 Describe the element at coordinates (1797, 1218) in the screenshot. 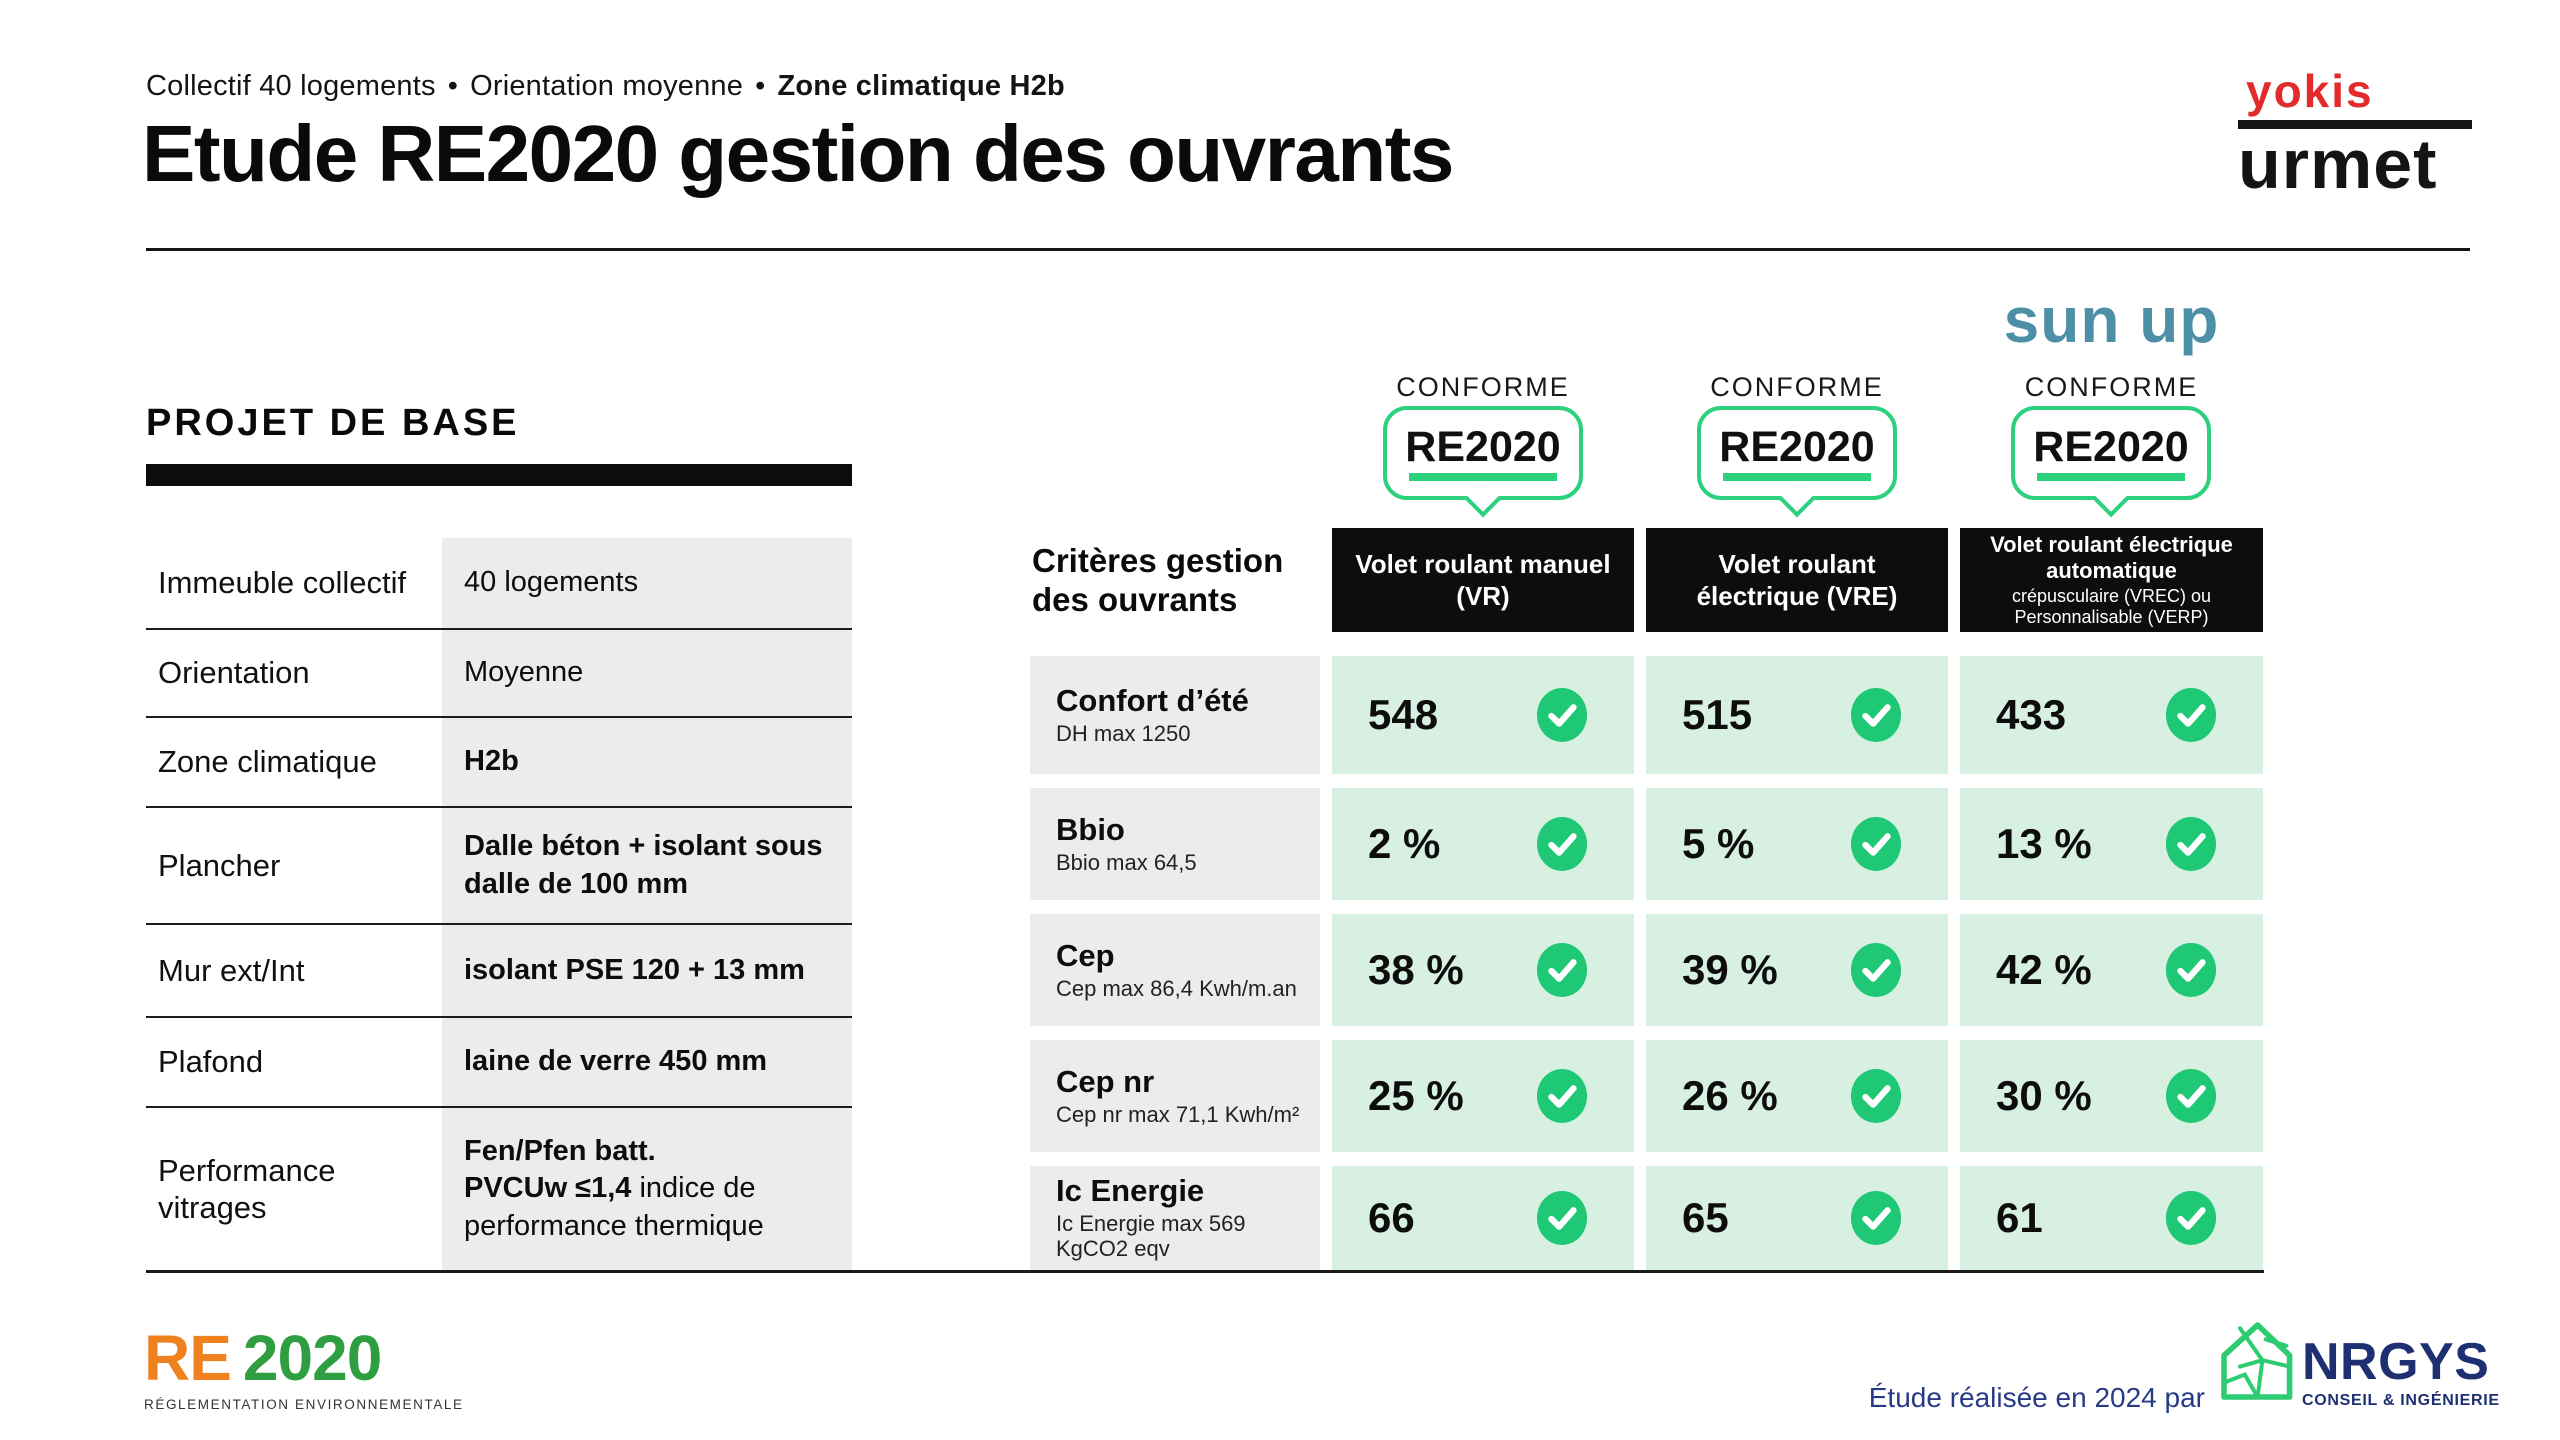

I see `value-cell: 65` at that location.